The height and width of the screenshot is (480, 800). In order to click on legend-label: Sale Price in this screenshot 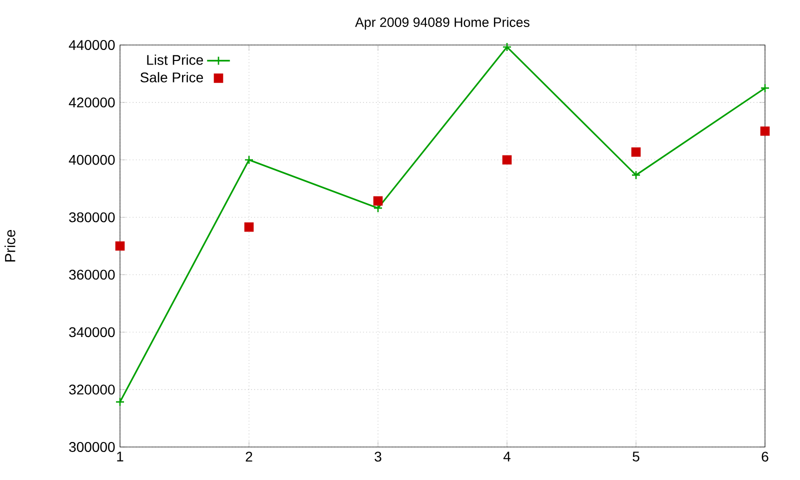, I will do `click(171, 77)`.